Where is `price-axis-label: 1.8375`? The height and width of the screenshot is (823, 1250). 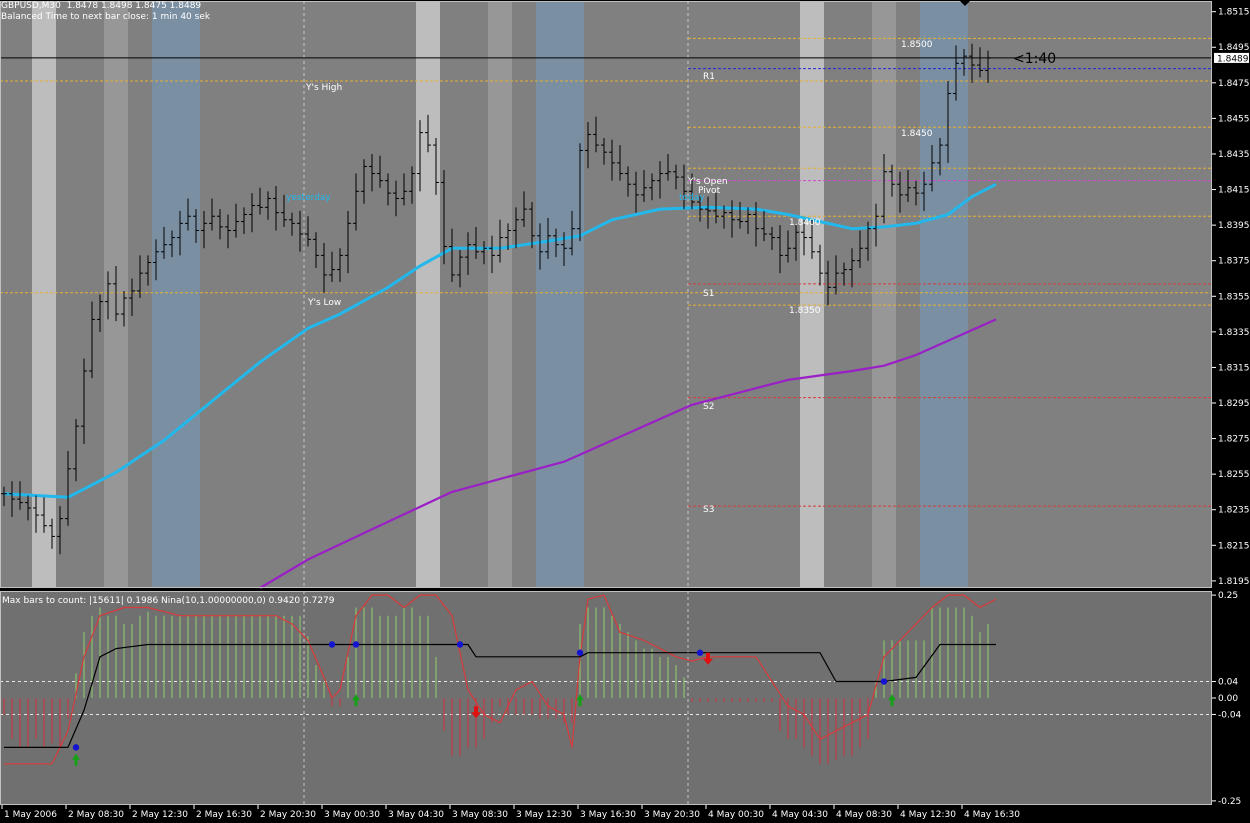
price-axis-label: 1.8375 is located at coordinates (1234, 262).